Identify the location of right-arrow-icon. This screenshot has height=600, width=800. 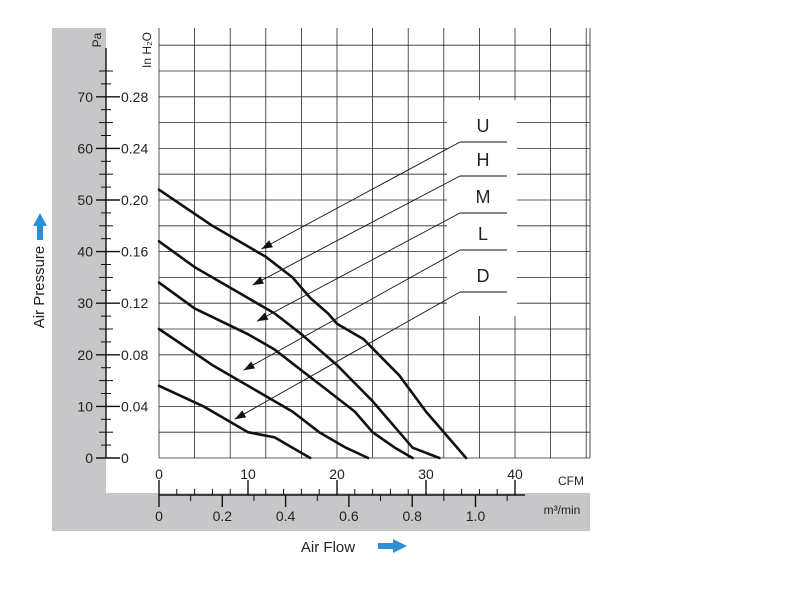
(392, 546).